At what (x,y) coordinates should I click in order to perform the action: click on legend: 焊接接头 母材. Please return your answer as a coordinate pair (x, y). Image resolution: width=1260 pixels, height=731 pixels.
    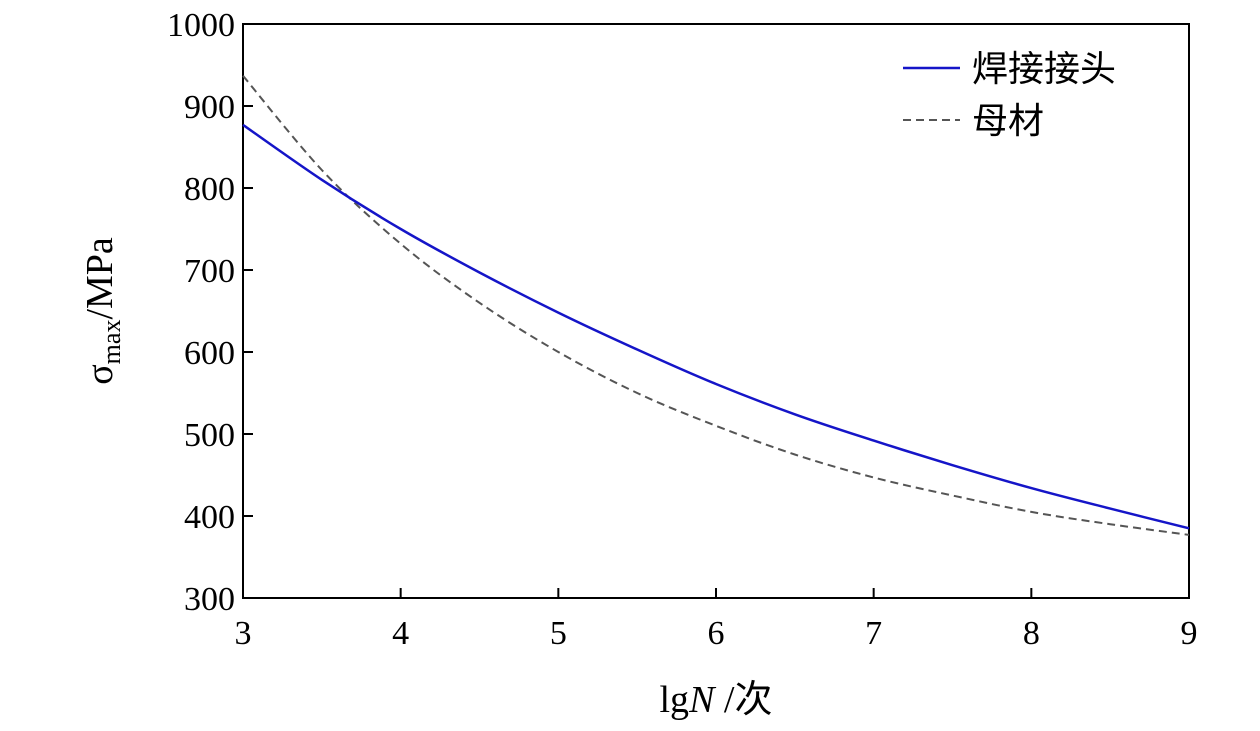
    Looking at the image, I should click on (1009, 95).